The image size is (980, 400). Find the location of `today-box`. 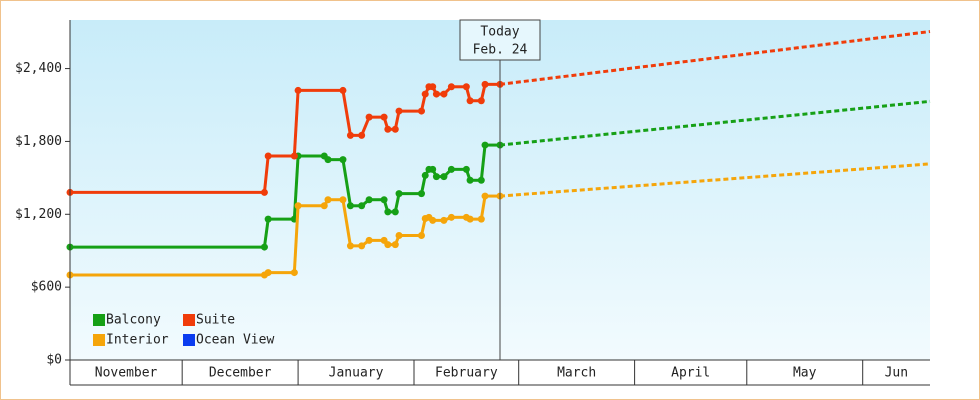

today-box is located at coordinates (500, 40).